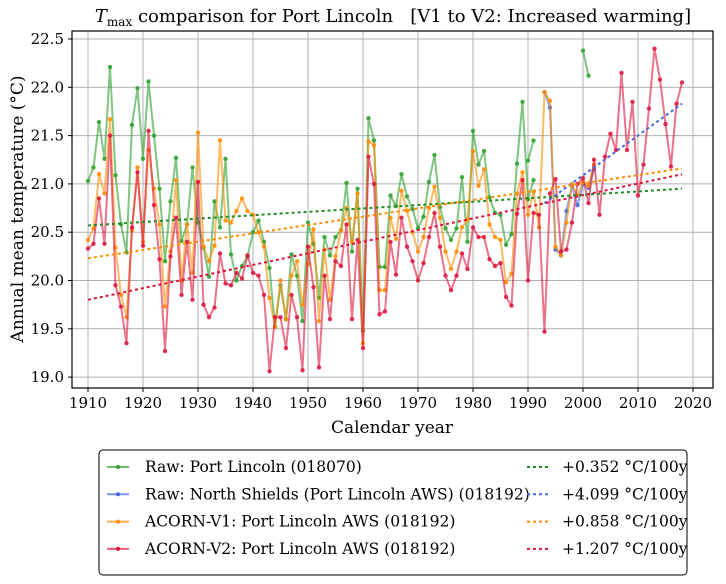 The height and width of the screenshot is (584, 726). What do you see at coordinates (51, 208) in the screenshot?
I see `y-axis-ticks: 19.0 19.5 20.0 20.5 21.0 21.5 22.0 22.5` at bounding box center [51, 208].